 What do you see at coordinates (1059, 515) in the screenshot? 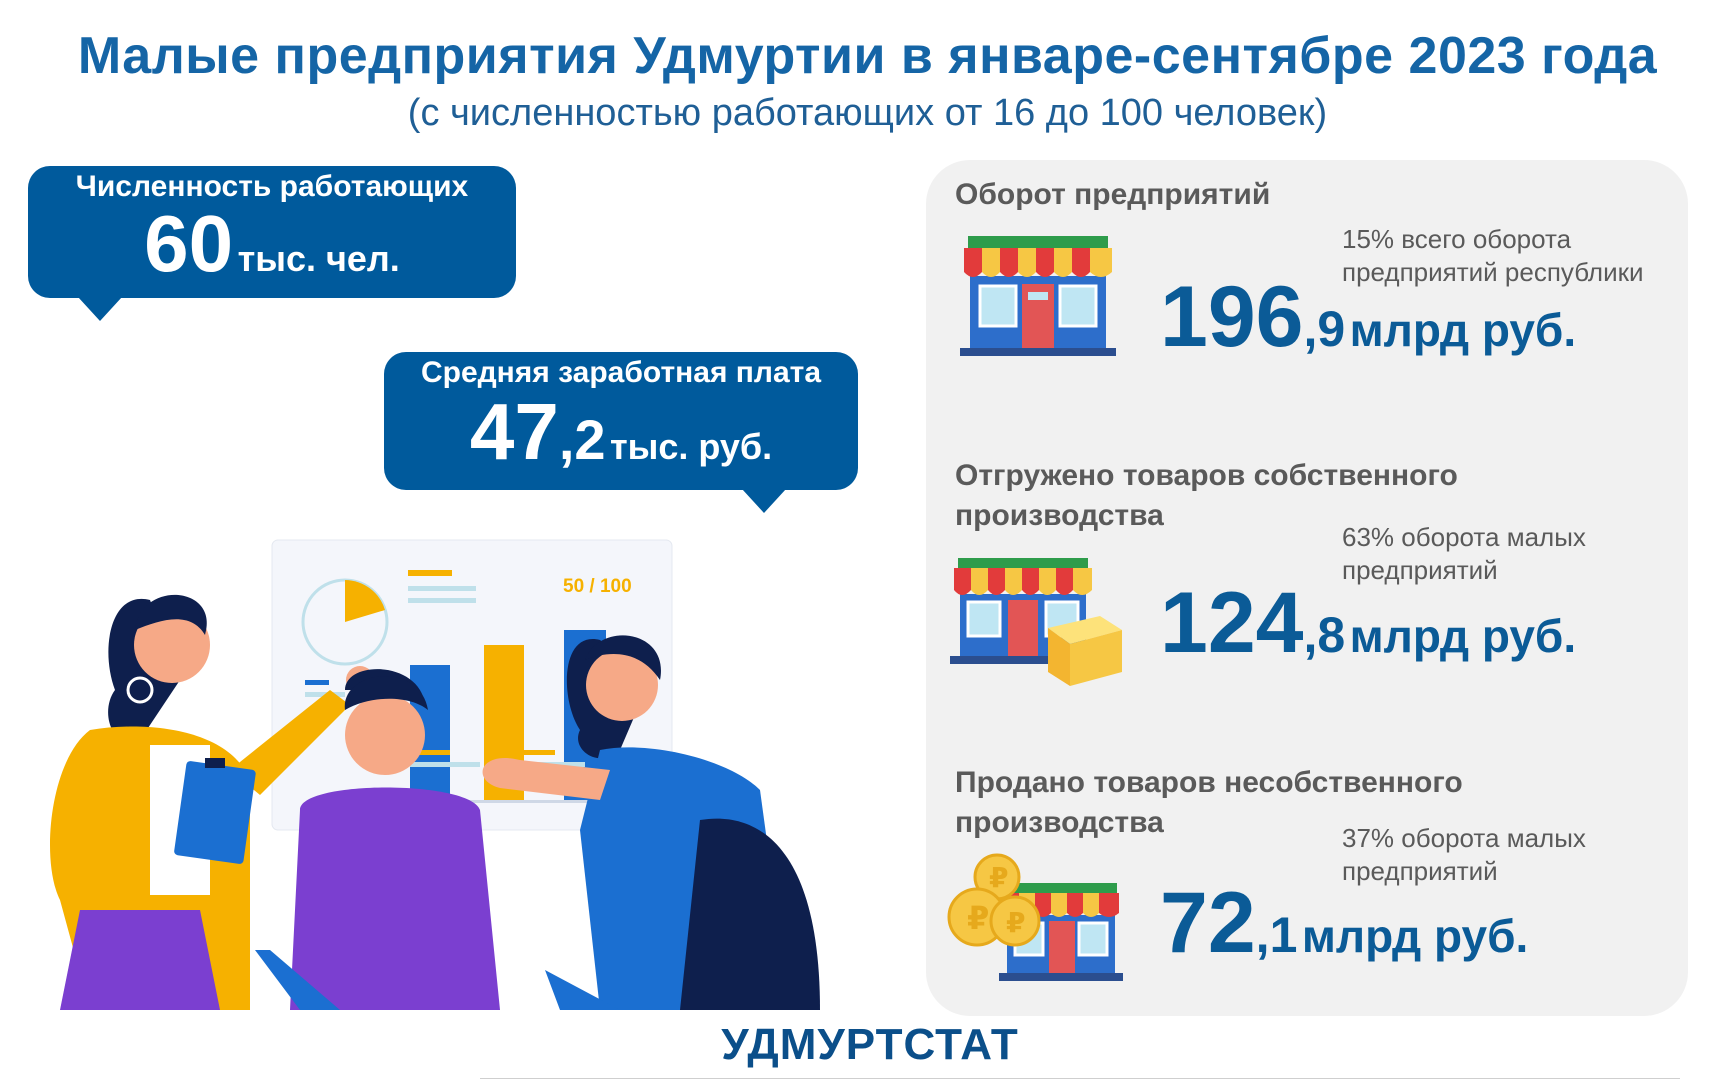
I see `shipped-heading-2: производства` at bounding box center [1059, 515].